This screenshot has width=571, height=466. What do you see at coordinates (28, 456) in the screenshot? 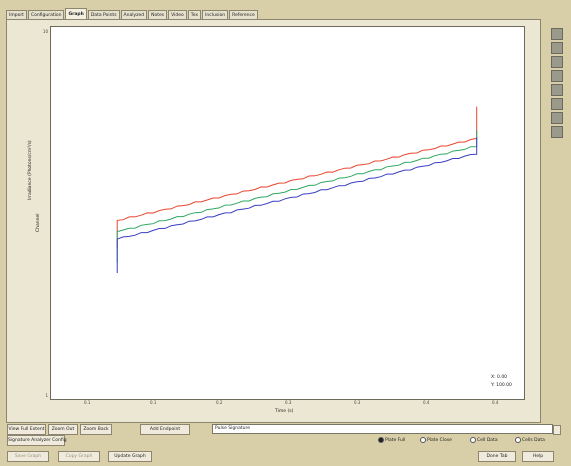
I see `save-graph-button: Save Graph` at bounding box center [28, 456].